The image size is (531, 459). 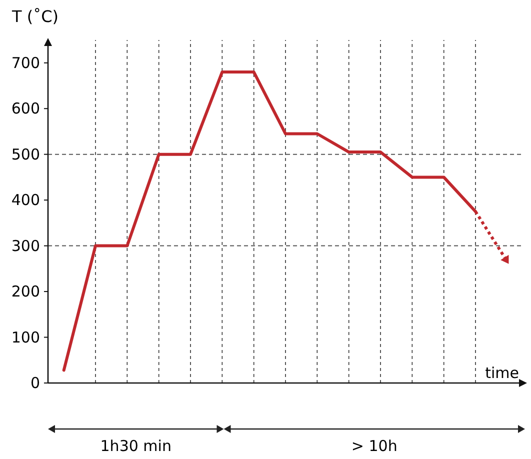 I want to click on y-tick-label: 200, so click(x=25, y=291).